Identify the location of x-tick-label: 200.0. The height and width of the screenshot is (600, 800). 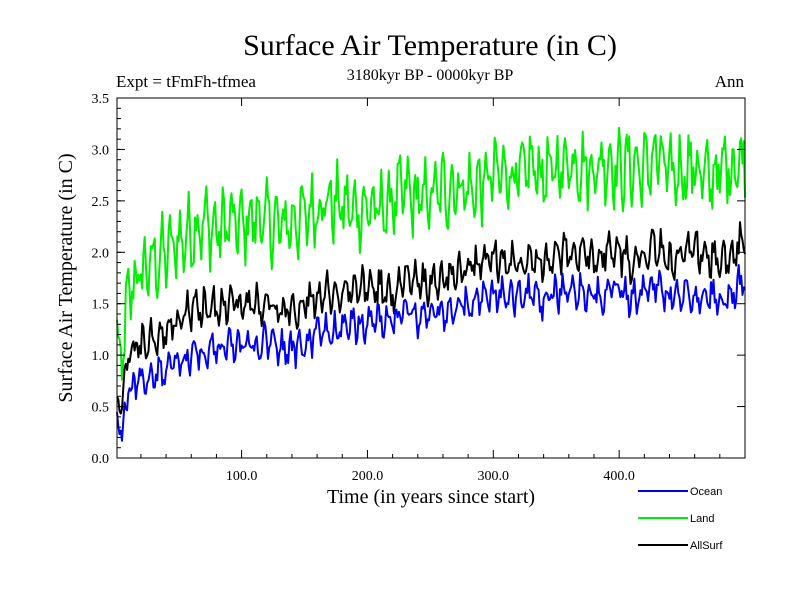
(368, 476).